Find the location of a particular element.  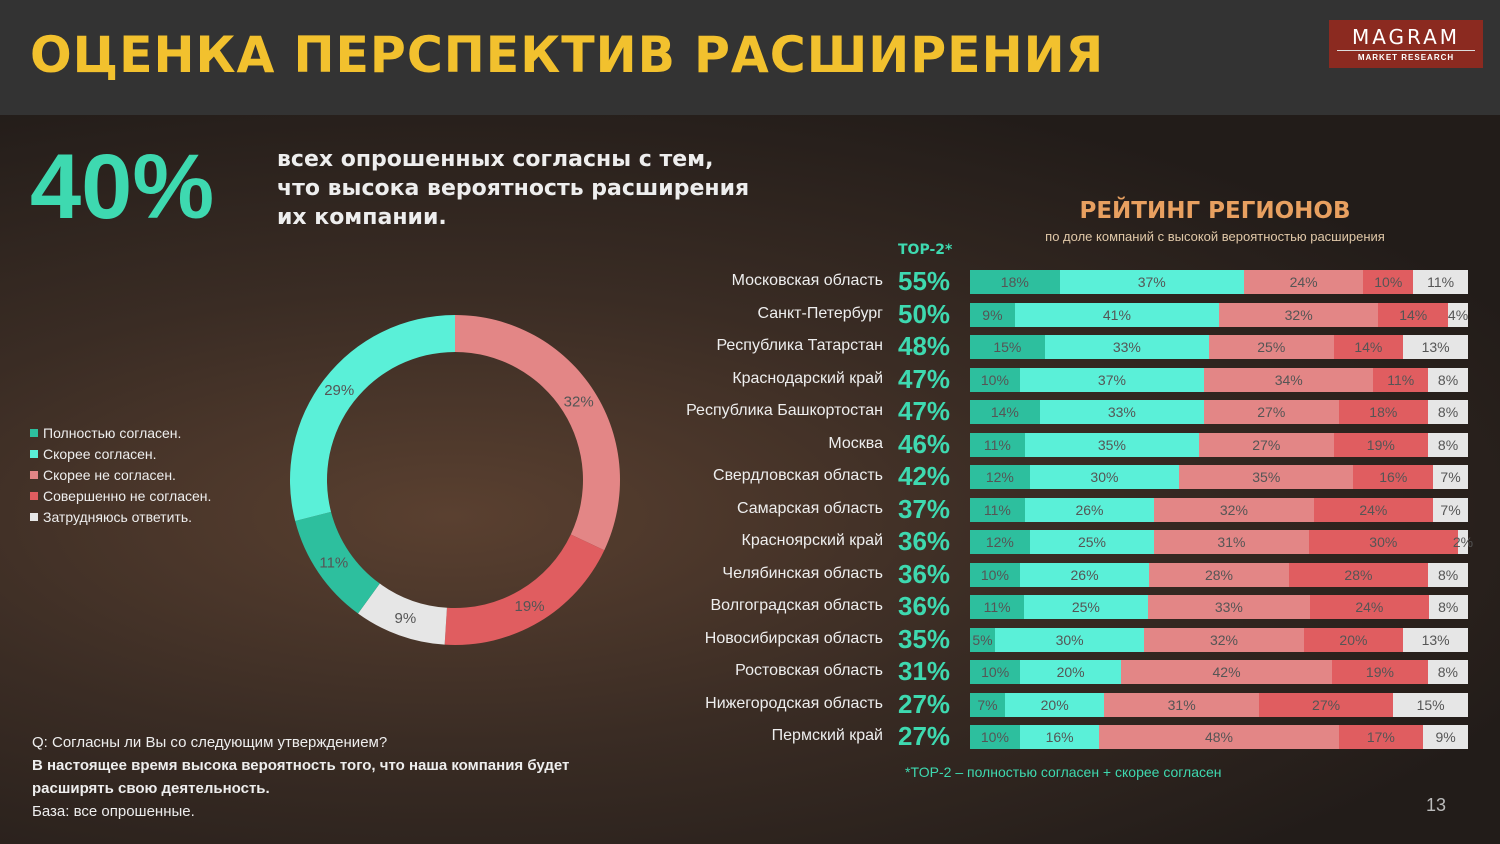

region-row: Свердловская область 42% 12% 30% 35% 16% 7% is located at coordinates (1040, 476).